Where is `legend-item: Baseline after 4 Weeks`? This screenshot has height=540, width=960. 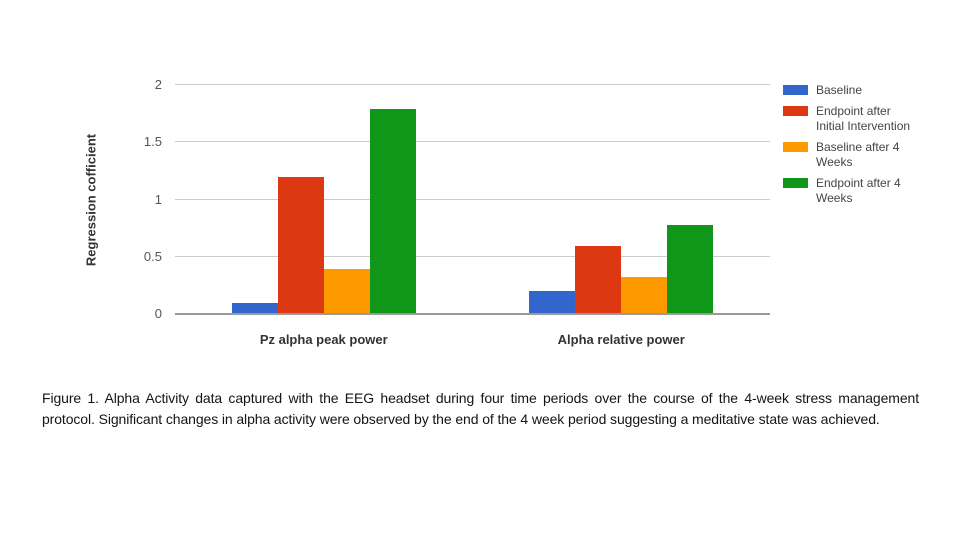 legend-item: Baseline after 4 Weeks is located at coordinates (858, 155).